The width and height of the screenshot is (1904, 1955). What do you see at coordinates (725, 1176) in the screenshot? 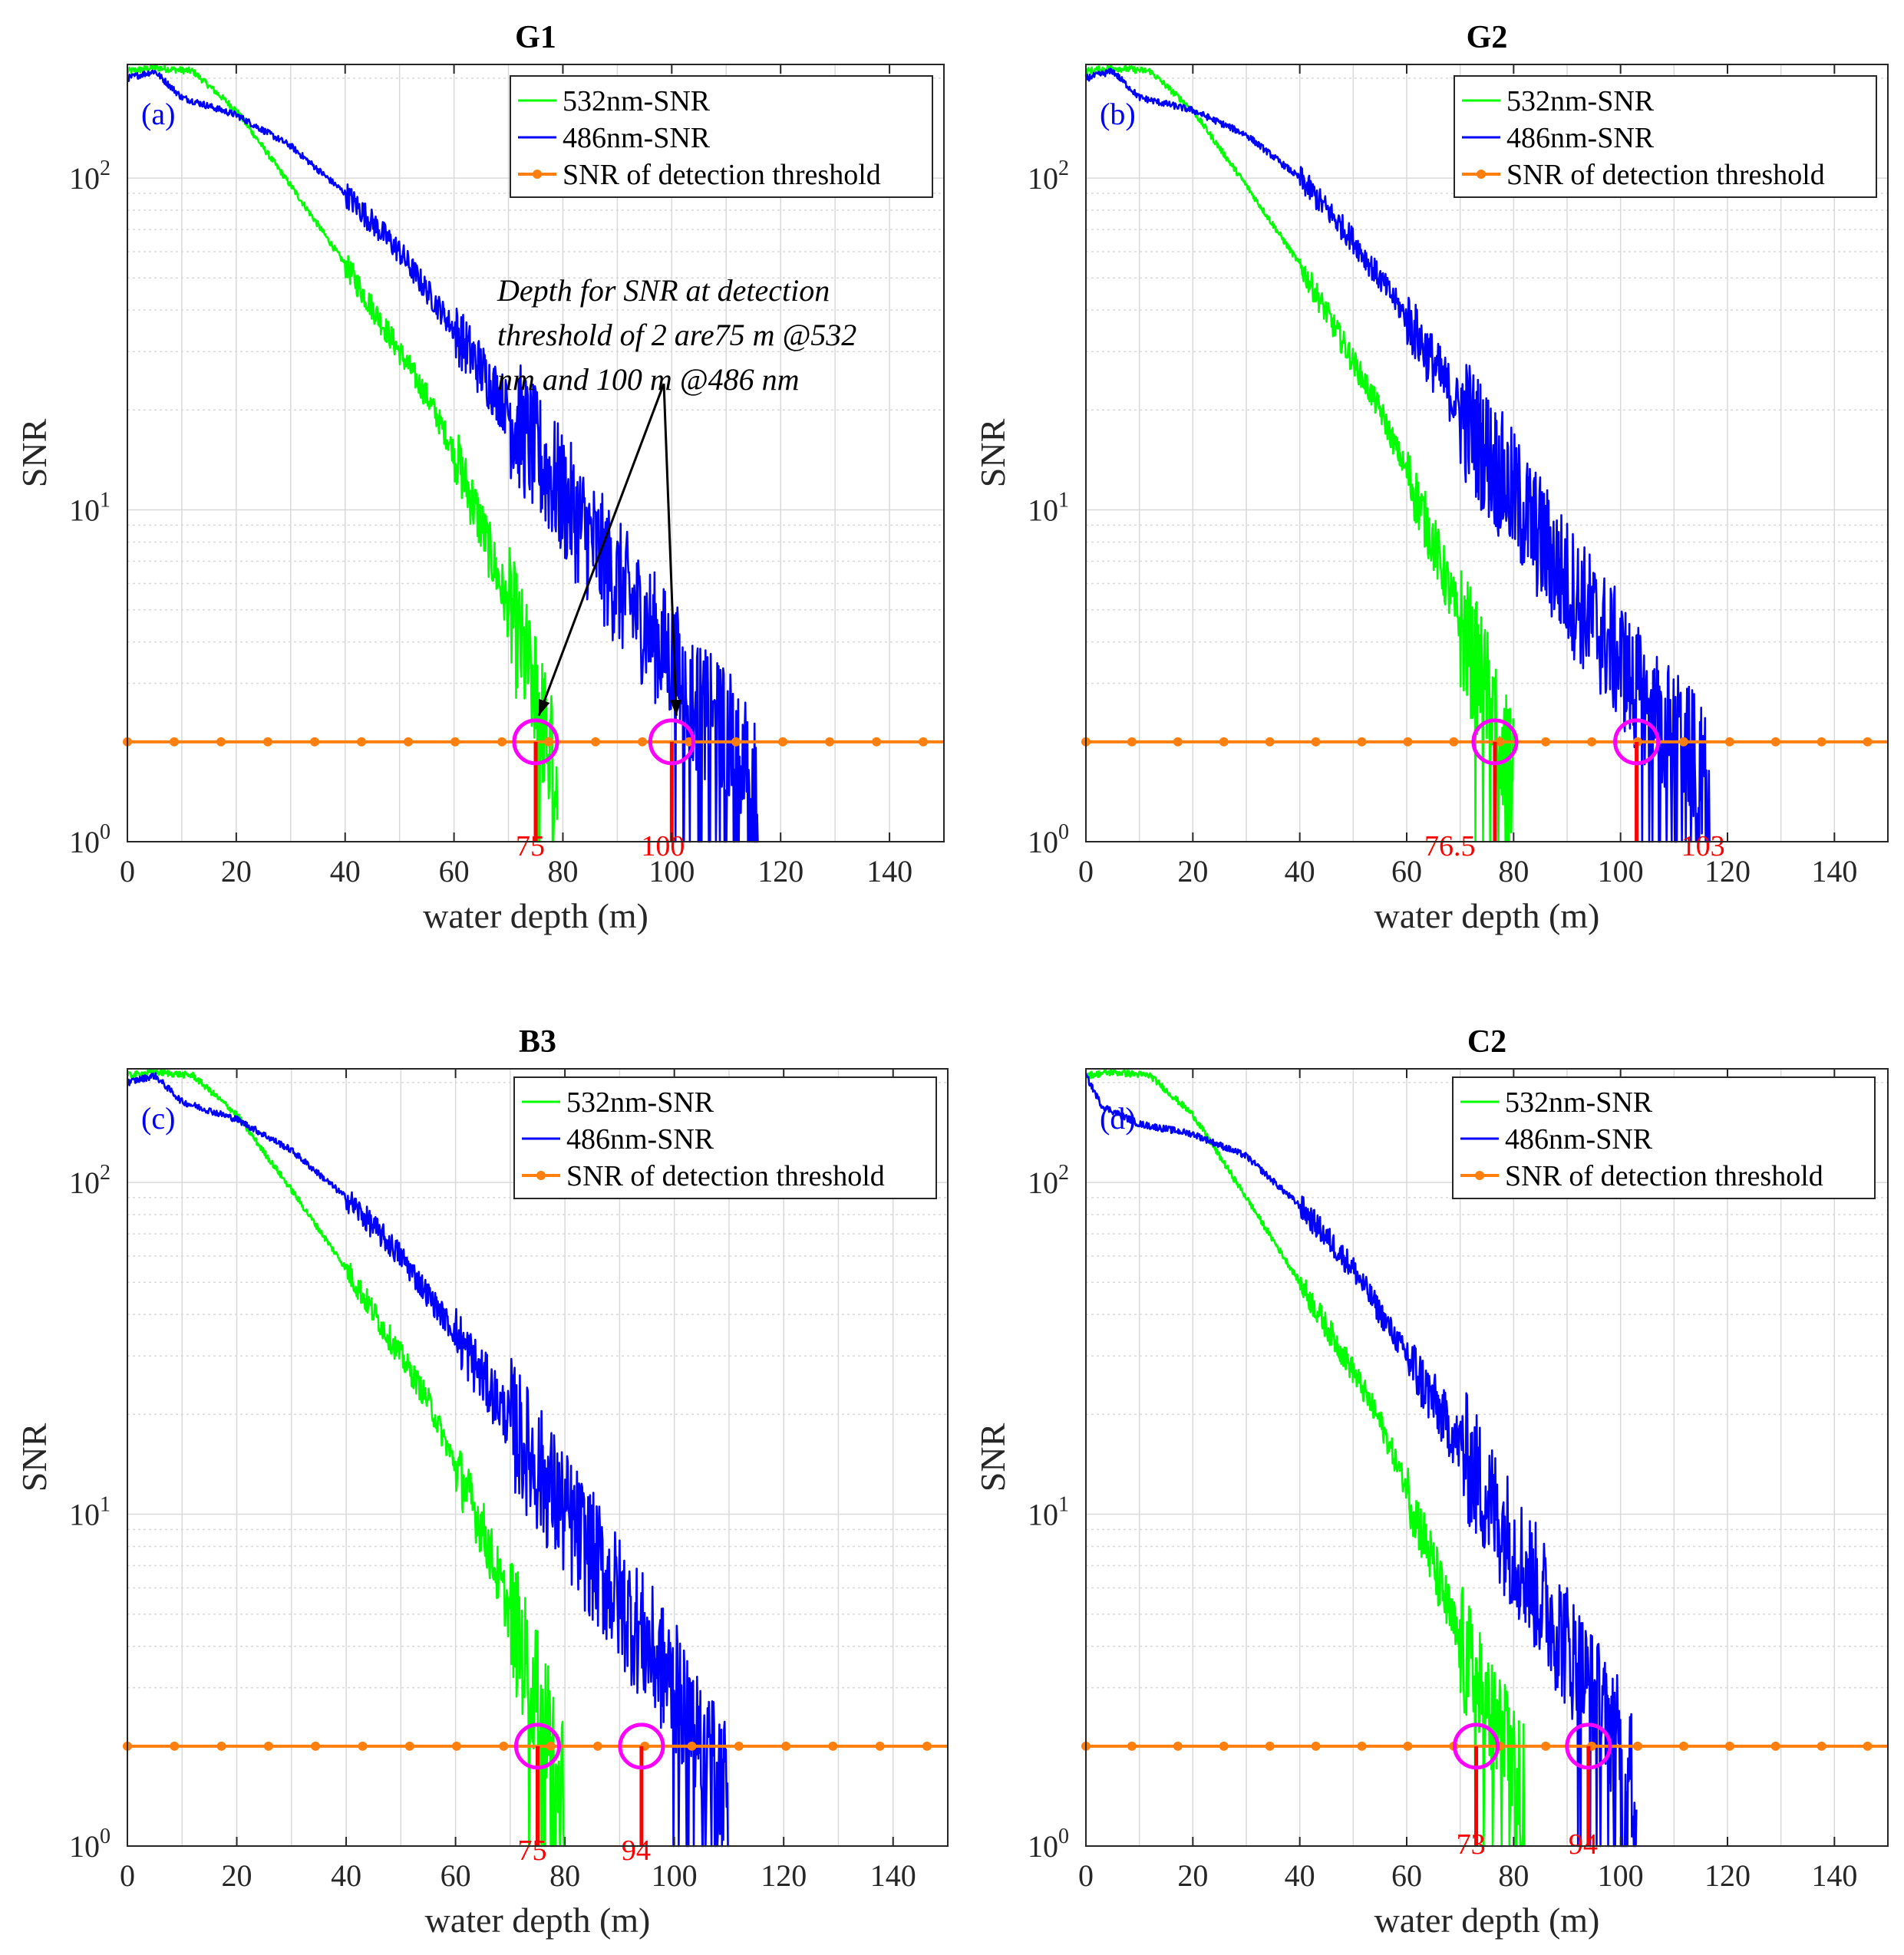
I see `legend-entry: SNR of detection threshold` at bounding box center [725, 1176].